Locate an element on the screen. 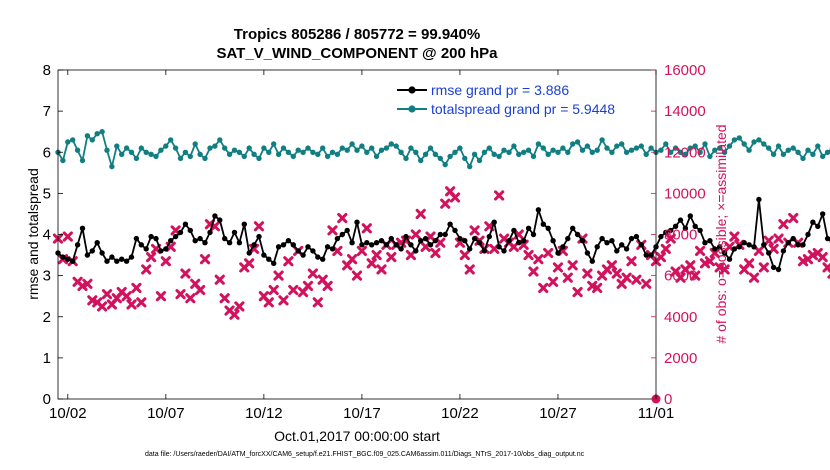 Image resolution: width=830 pixels, height=470 pixels. x-tick-label: 10/27 is located at coordinates (558, 413).